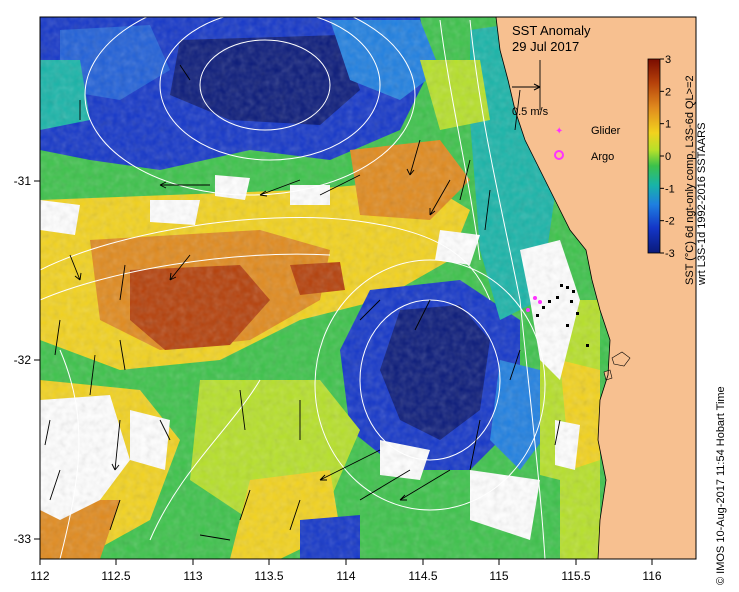 The width and height of the screenshot is (739, 592). What do you see at coordinates (702, 204) in the screenshot?
I see `colorbar-label-2: wrt L3S-1d 1992-2016 SSTAARS` at bounding box center [702, 204].